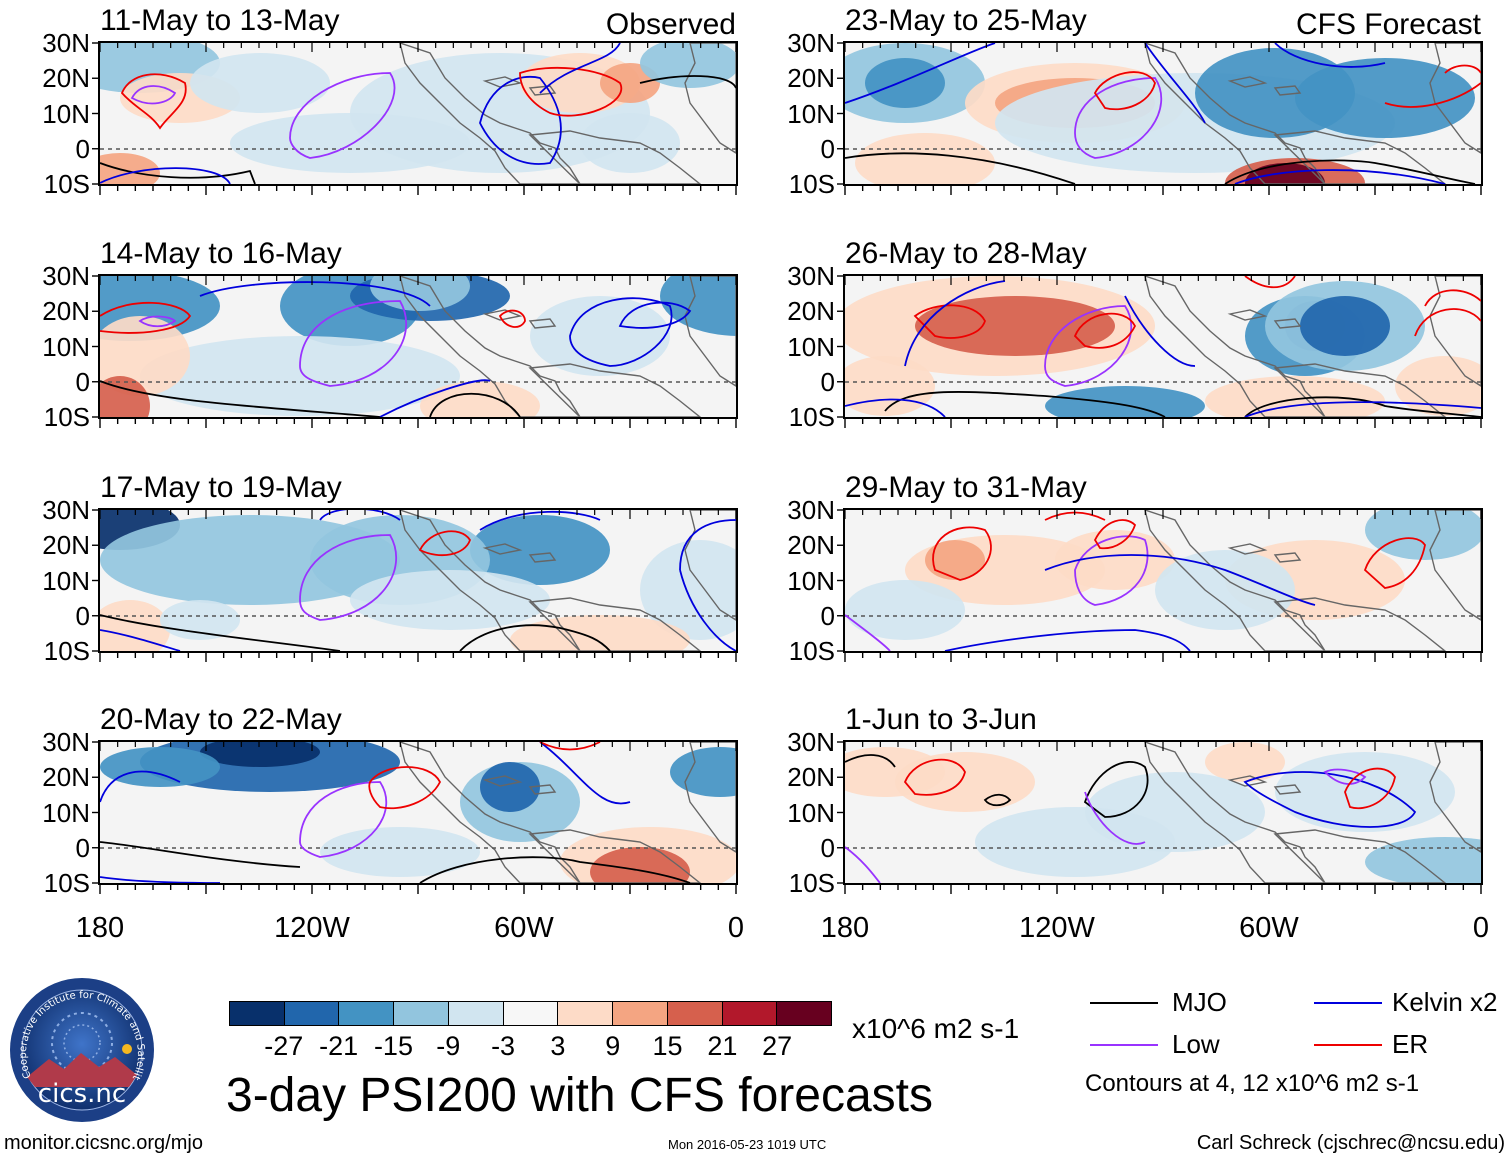 Image resolution: width=1510 pixels, height=1158 pixels. What do you see at coordinates (448, 1046) in the screenshot?
I see `colorbar-level: -9` at bounding box center [448, 1046].